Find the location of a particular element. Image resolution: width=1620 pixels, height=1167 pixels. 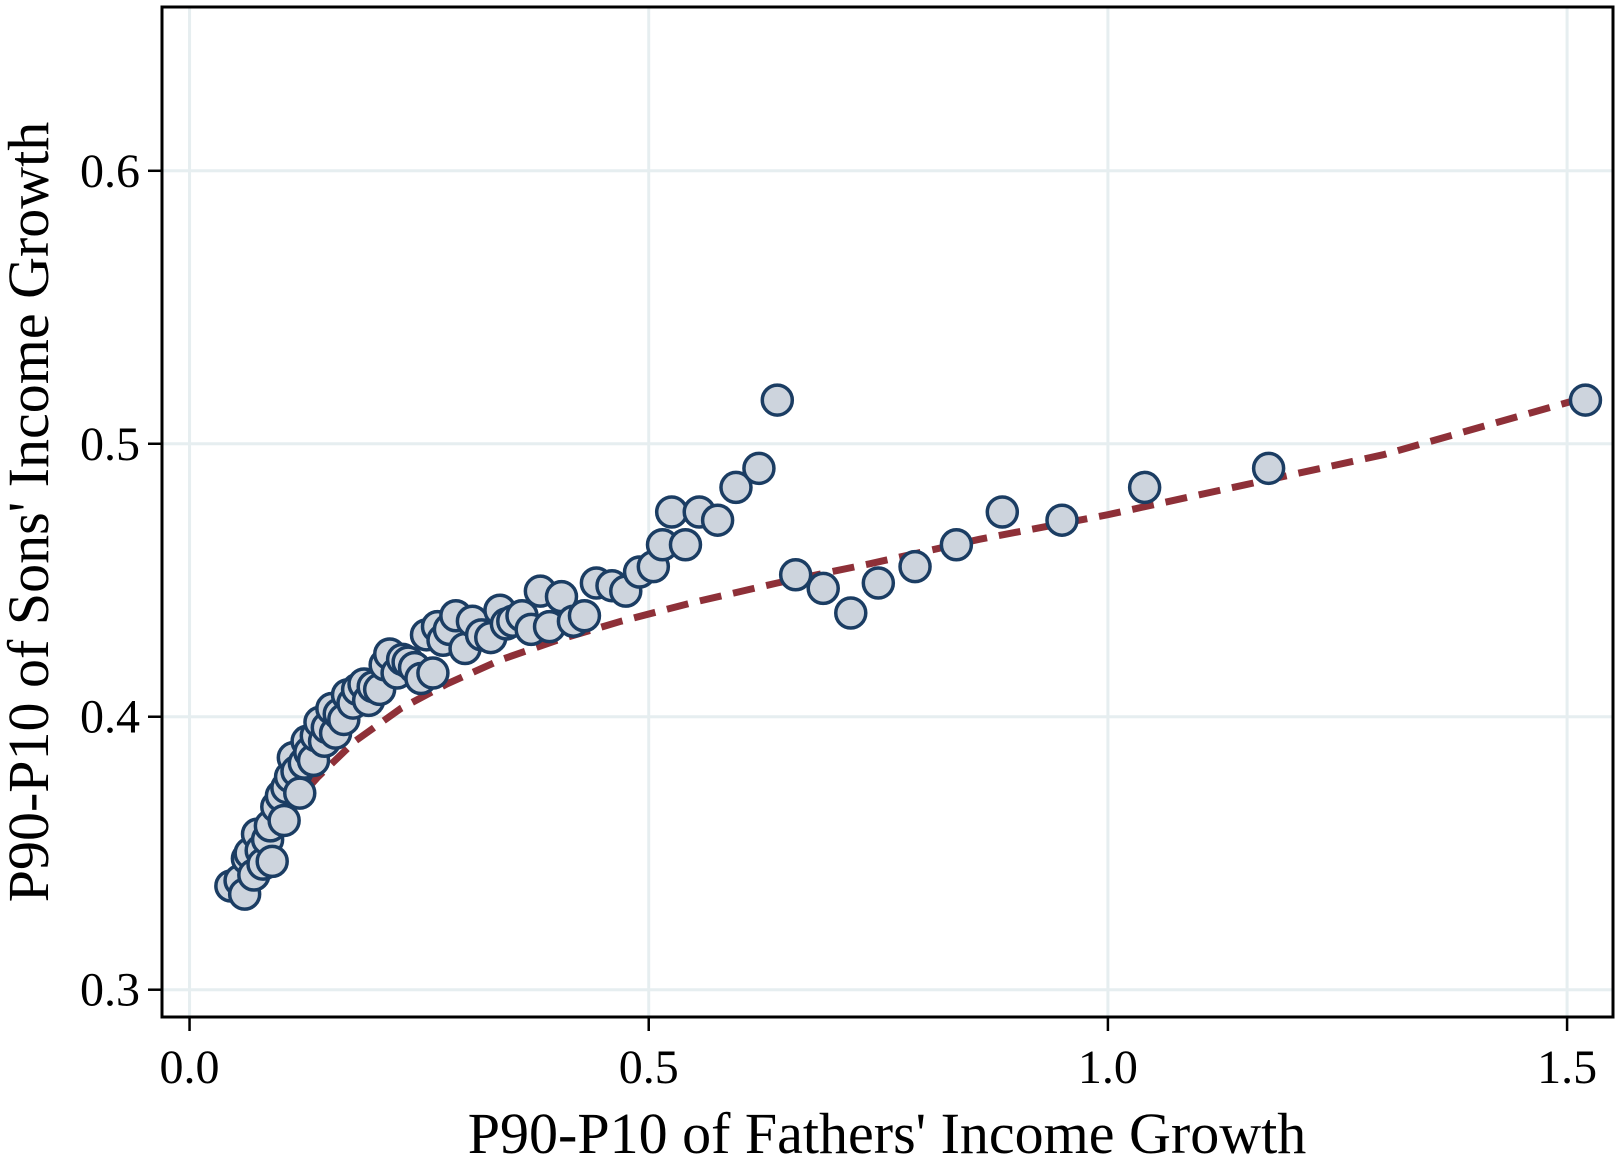

y-tick-label: 0.3 is located at coordinates (110, 990).